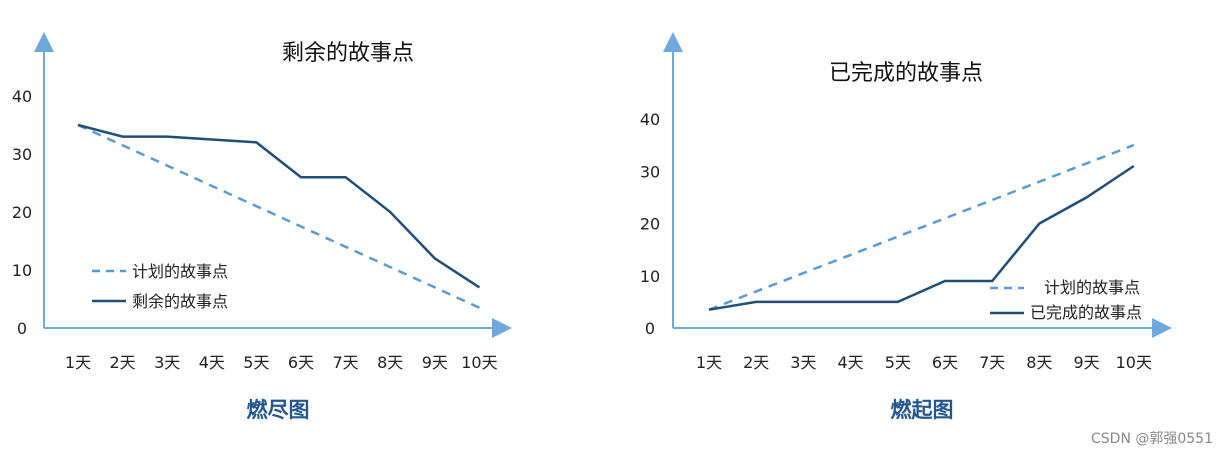 This screenshot has width=1225, height=455. I want to click on burnup-title: 已完成的故事点, so click(906, 73).